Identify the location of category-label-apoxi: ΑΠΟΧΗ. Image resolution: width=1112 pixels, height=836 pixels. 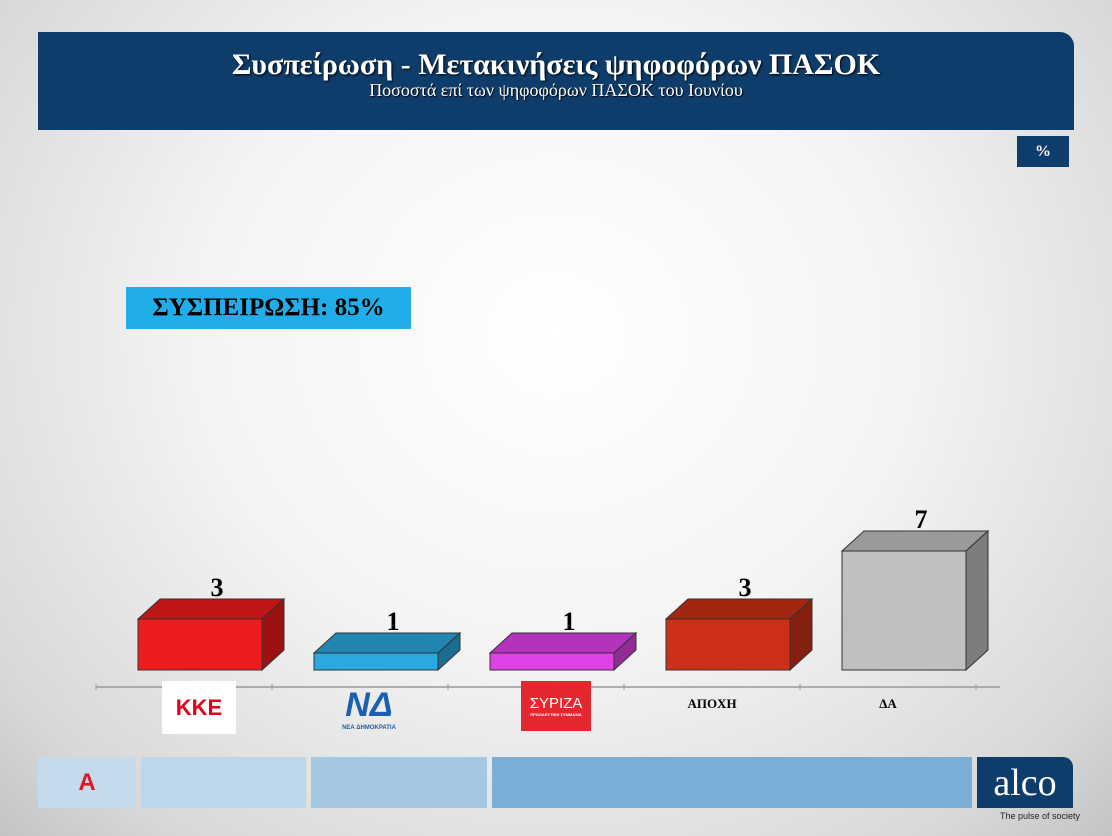
(712, 703).